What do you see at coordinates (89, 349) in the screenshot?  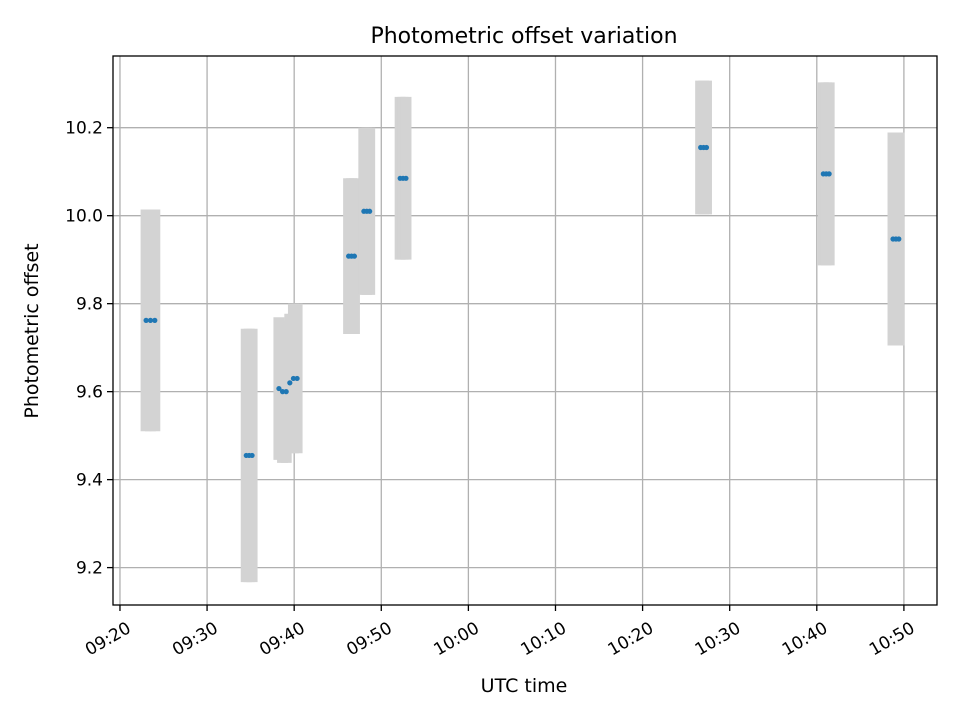 I see `y-axis-ticks: 9.2 9.4 9.6 9.8 10.0 10.2` at bounding box center [89, 349].